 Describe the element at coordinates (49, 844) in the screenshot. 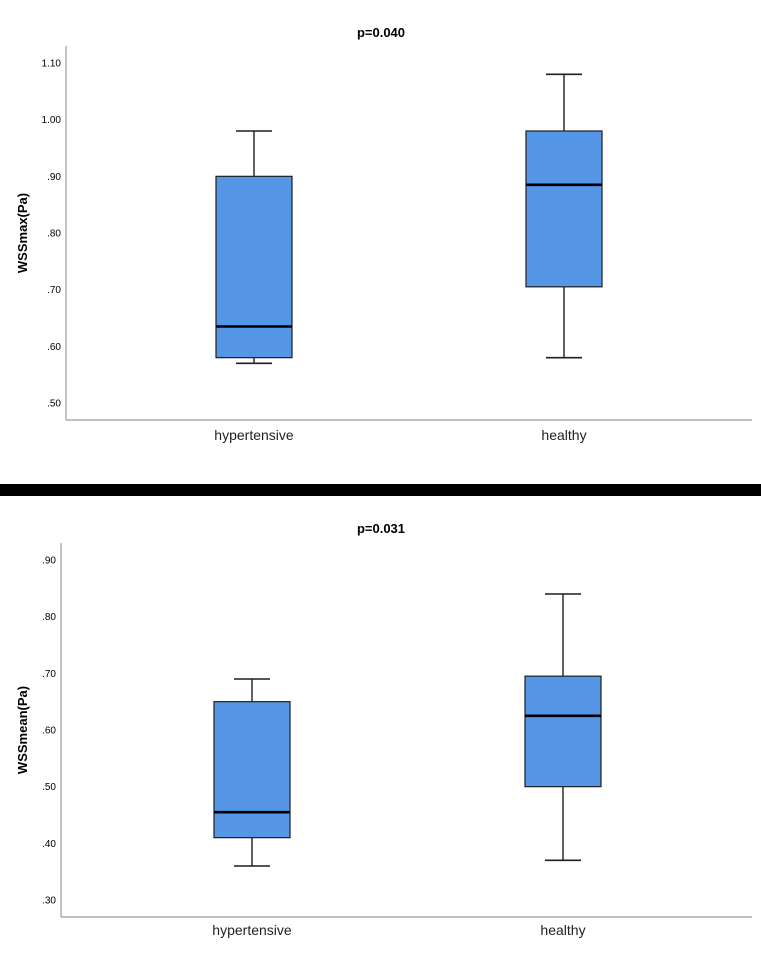

I see `y-tick-label: .40` at that location.